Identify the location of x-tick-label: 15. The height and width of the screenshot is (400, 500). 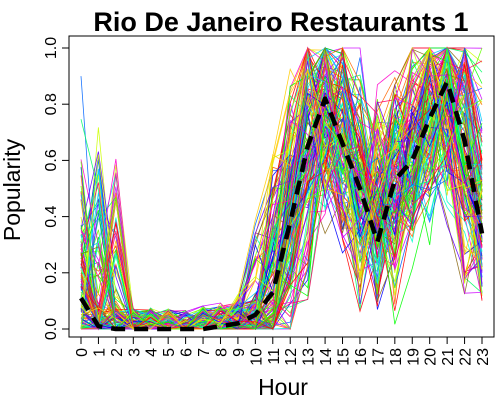
(344, 357).